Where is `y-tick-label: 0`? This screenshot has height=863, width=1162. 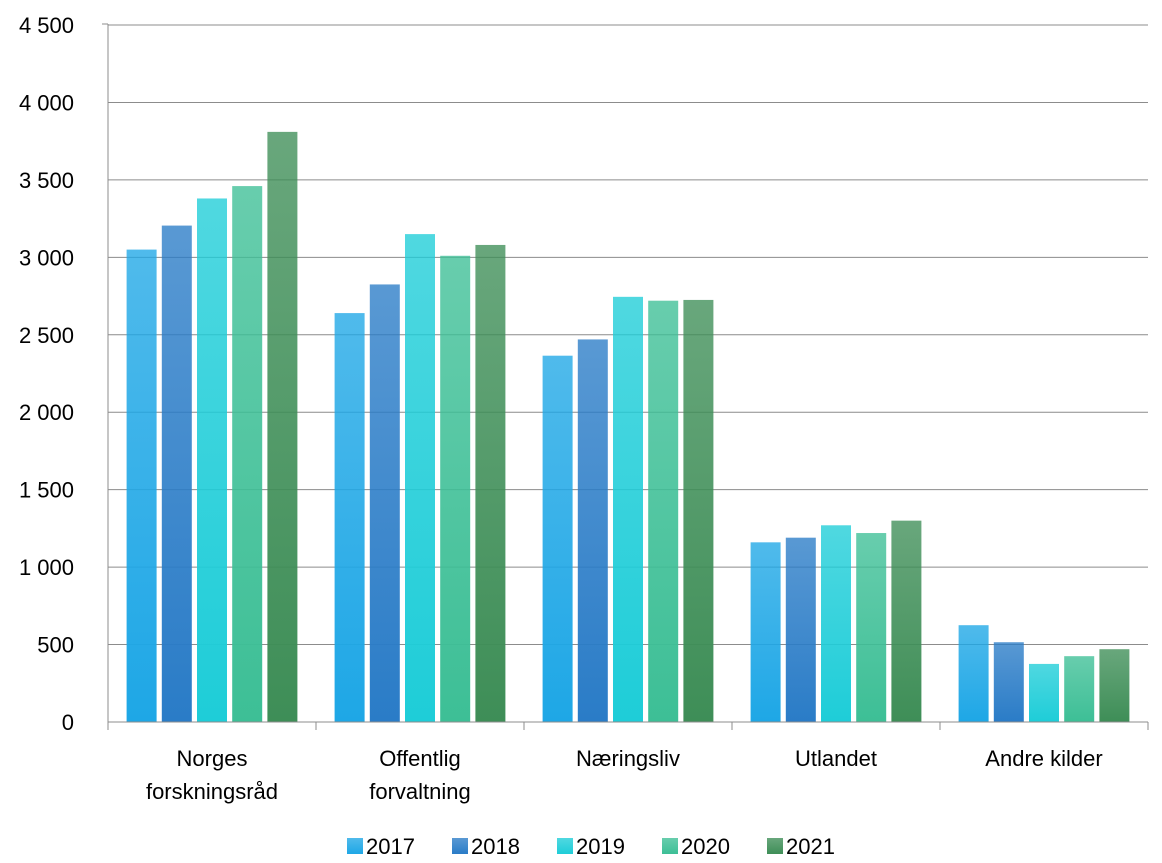
y-tick-label: 0 is located at coordinates (68, 722).